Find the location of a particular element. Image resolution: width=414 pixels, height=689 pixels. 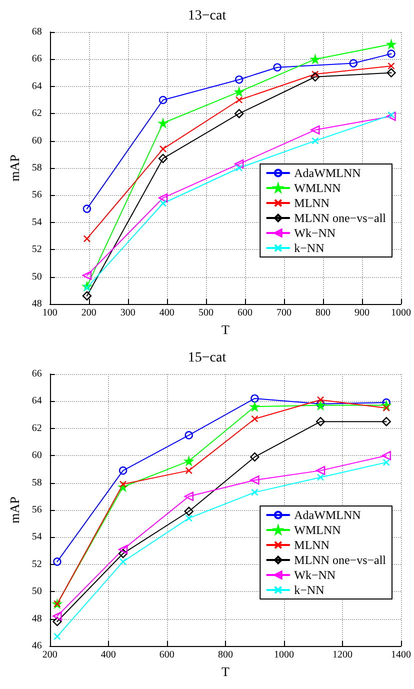

x-tick-label: 100 is located at coordinates (50, 313).